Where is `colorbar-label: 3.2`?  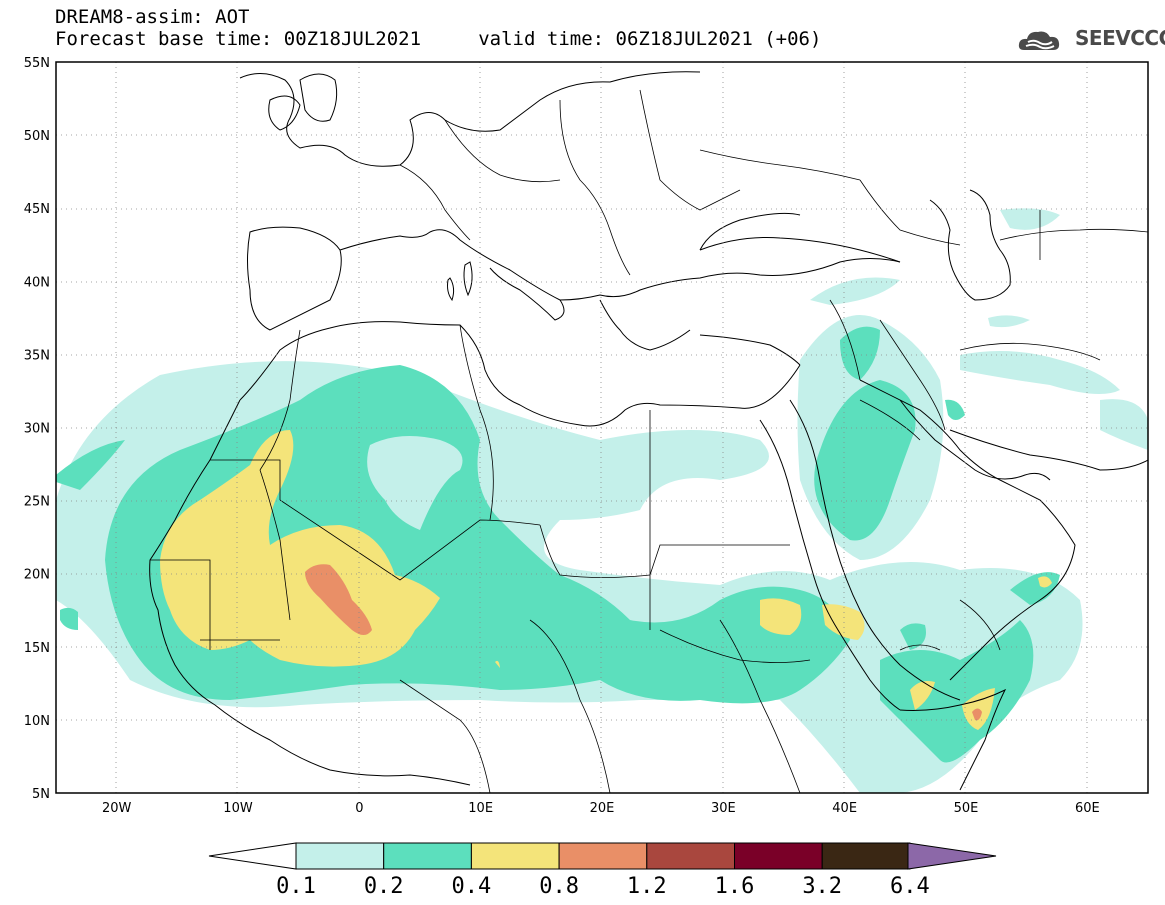 colorbar-label: 3.2 is located at coordinates (822, 886).